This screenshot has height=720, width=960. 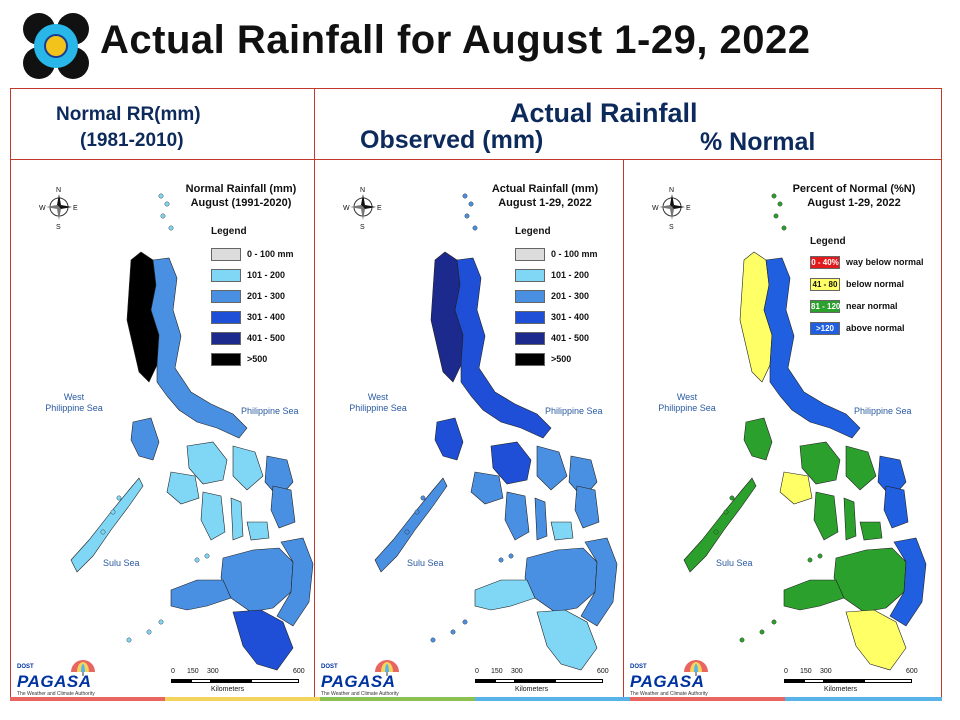 What do you see at coordinates (825, 284) in the screenshot?
I see `legend-swatch: 41 - 80` at bounding box center [825, 284].